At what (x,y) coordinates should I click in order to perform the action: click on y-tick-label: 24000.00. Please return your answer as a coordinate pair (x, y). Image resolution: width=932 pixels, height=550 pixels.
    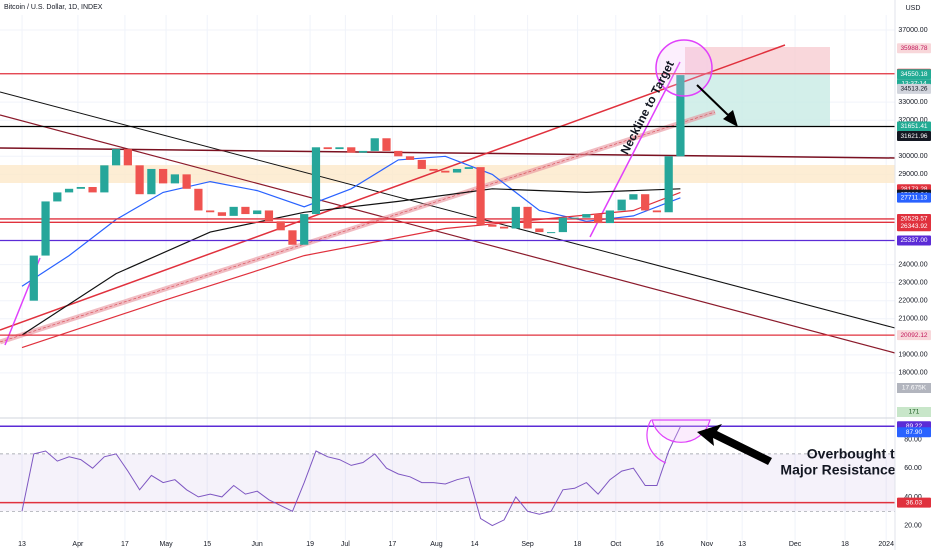
    Looking at the image, I should click on (912, 264).